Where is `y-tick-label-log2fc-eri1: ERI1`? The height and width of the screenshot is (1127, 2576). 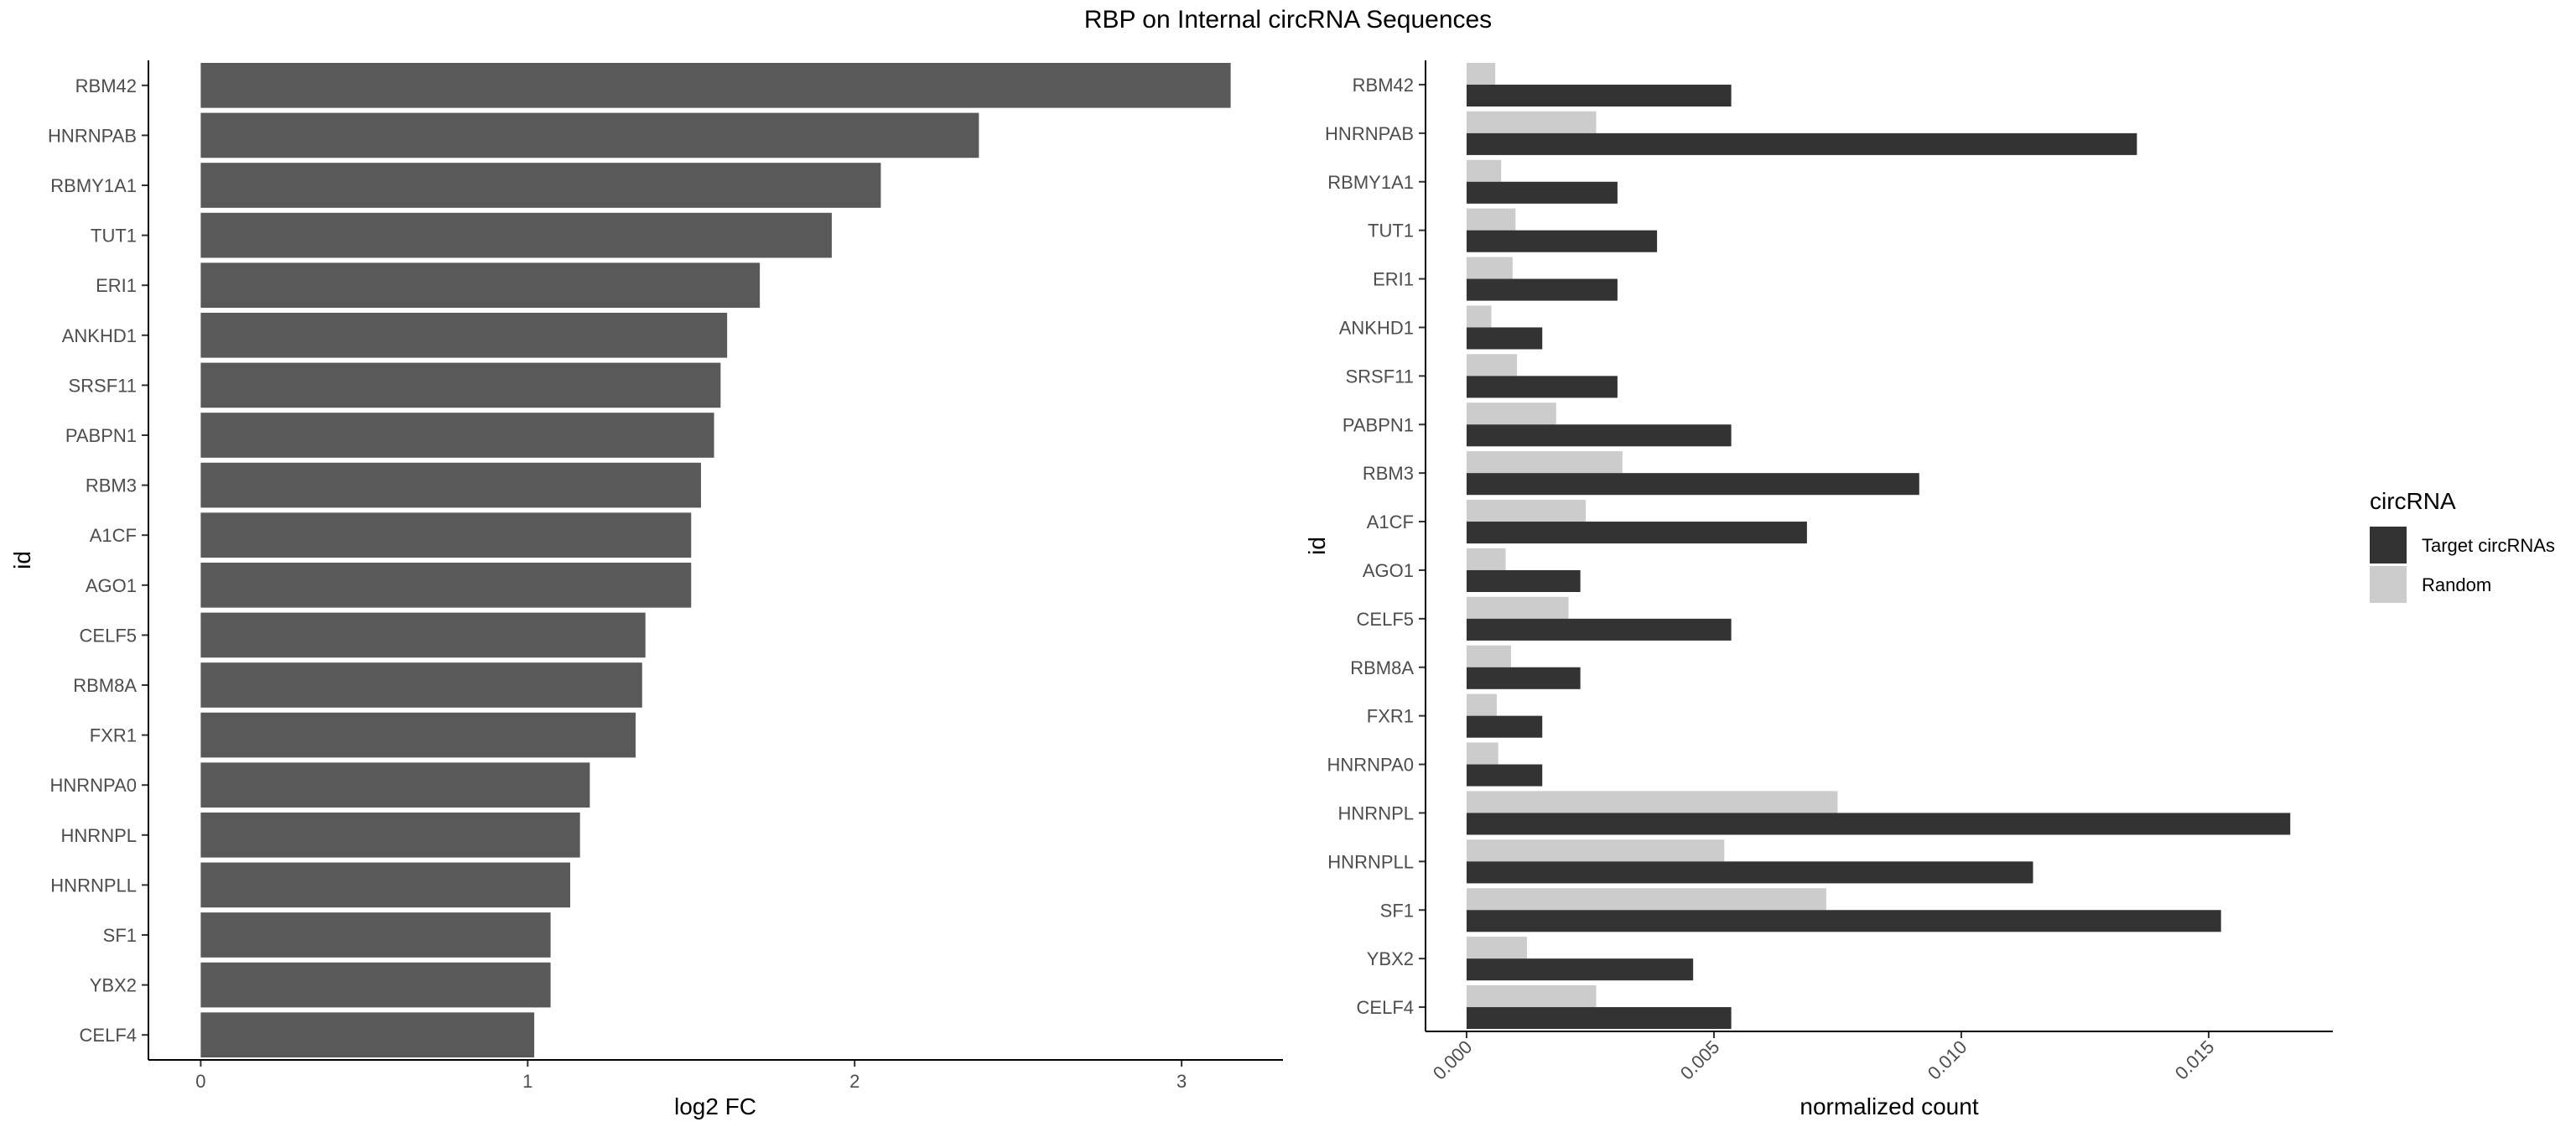 y-tick-label-log2fc-eri1: ERI1 is located at coordinates (116, 285).